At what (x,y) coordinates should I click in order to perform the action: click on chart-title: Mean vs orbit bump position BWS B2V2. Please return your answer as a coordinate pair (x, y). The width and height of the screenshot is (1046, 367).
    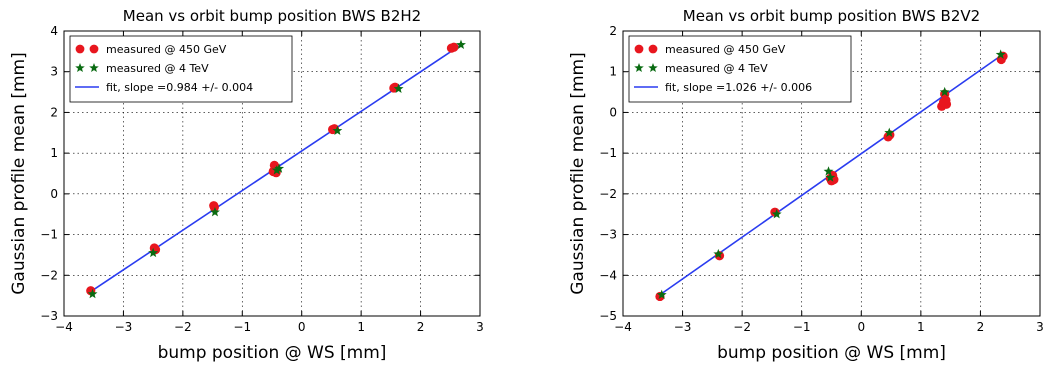
    Looking at the image, I should click on (831, 16).